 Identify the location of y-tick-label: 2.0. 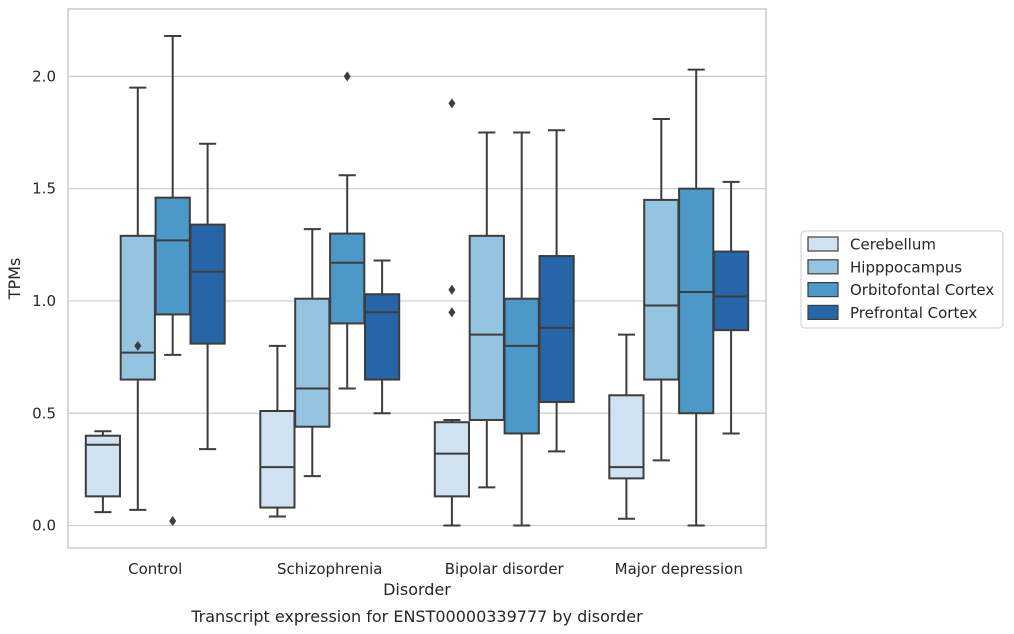
(44, 76).